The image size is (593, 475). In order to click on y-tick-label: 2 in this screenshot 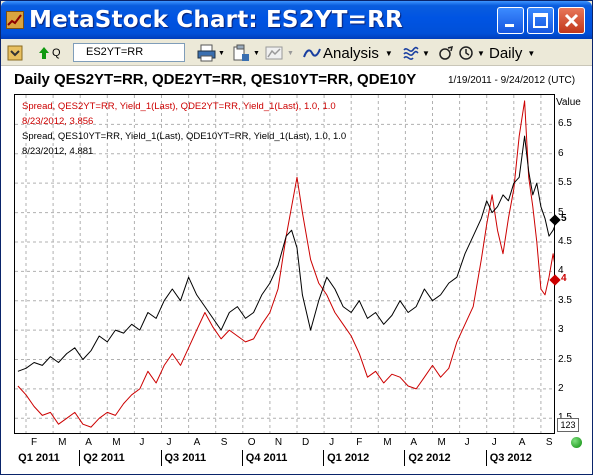, I will do `click(561, 388)`.